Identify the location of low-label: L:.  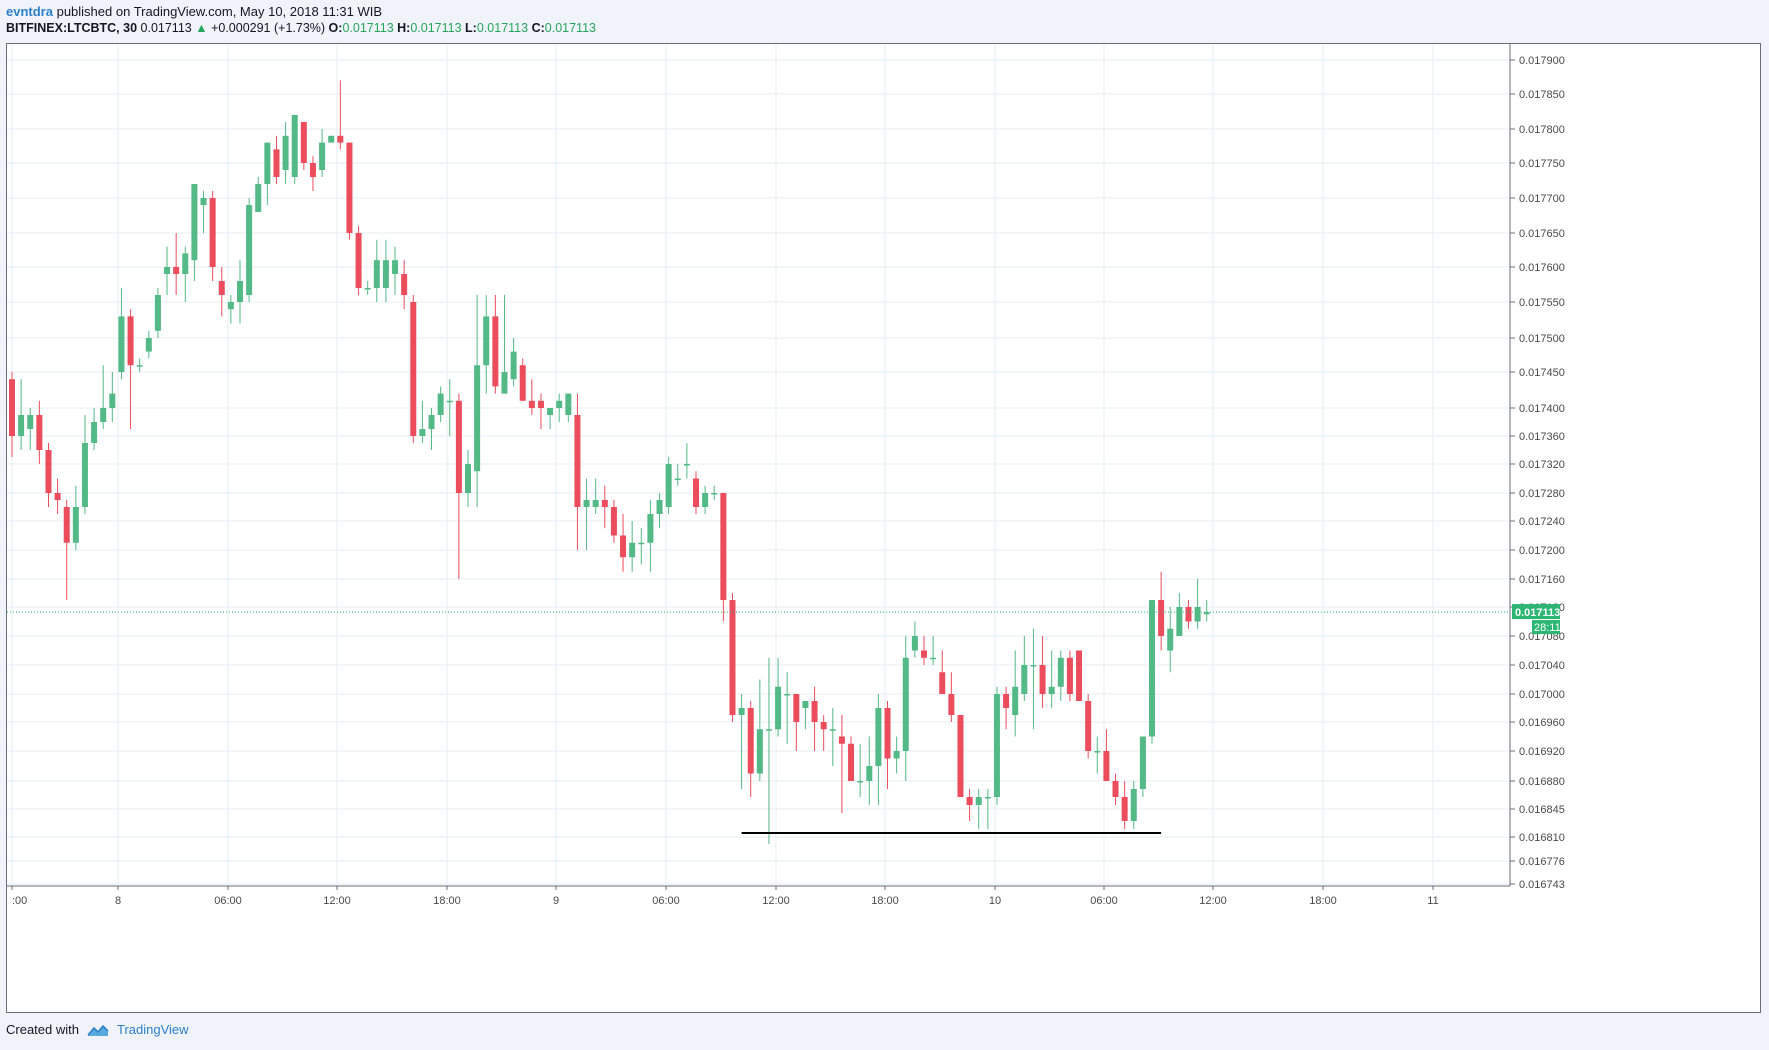
(471, 28).